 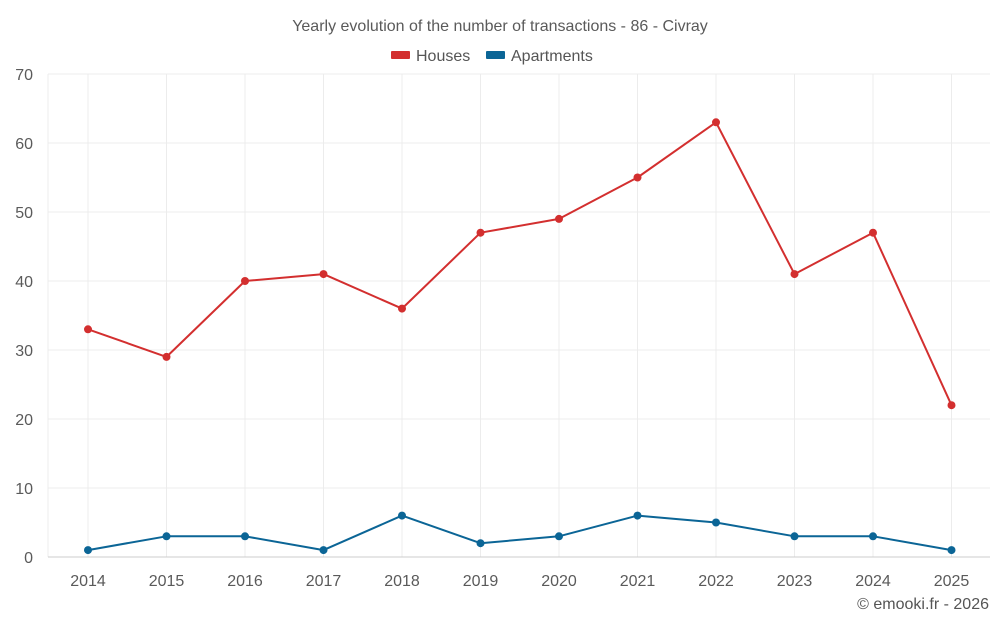 What do you see at coordinates (495, 55) in the screenshot?
I see `legend-swatch-apartments` at bounding box center [495, 55].